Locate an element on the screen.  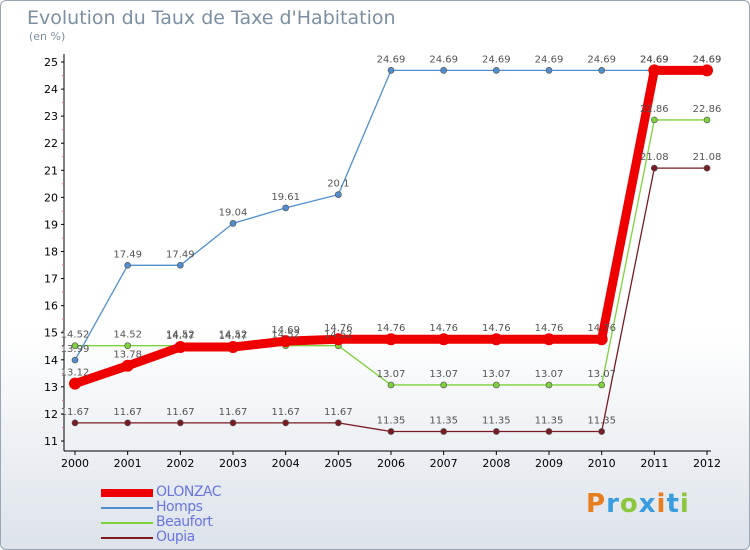
data-label: 14.47 is located at coordinates (180, 336).